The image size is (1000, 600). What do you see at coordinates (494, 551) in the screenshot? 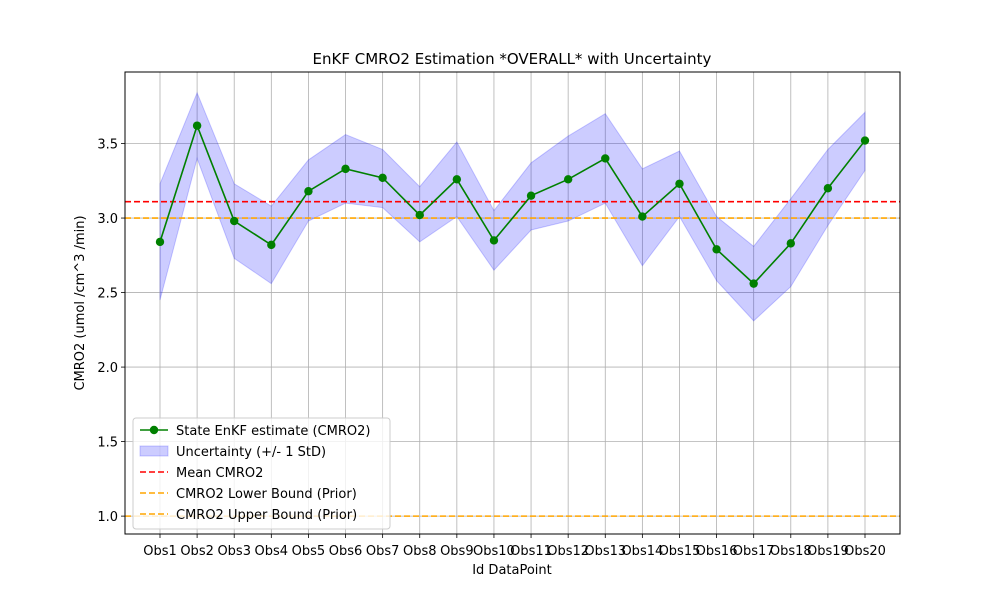
I see `x-tick-label: Obs10` at bounding box center [494, 551].